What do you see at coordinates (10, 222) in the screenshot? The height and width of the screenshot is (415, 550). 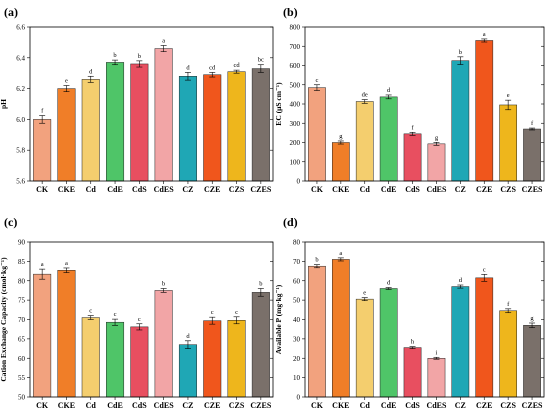 I see `panel-letter: (c)` at bounding box center [10, 222].